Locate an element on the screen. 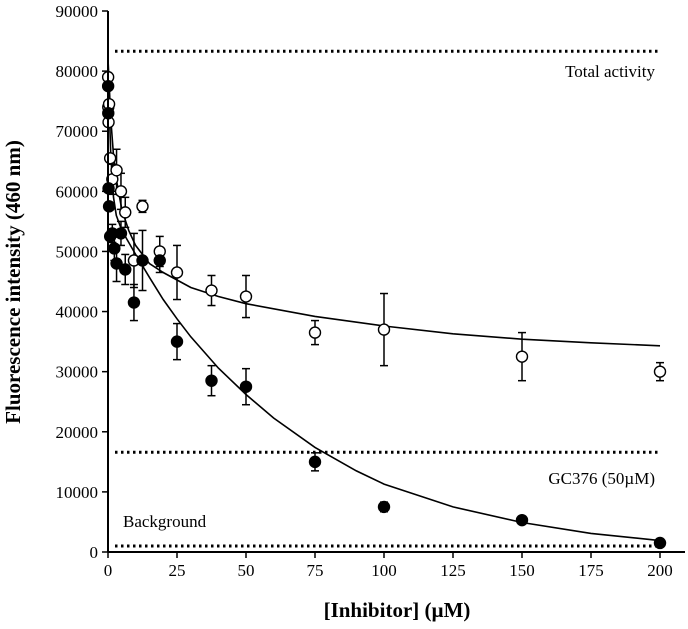  x-tick-label-8: 200 is located at coordinates (660, 570).